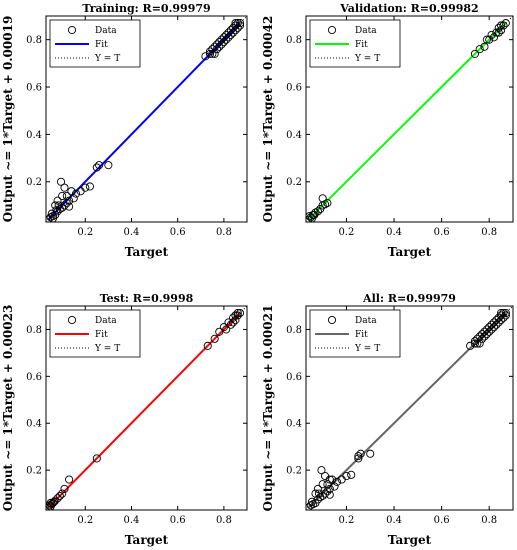 The image size is (517, 550). Describe the element at coordinates (107, 349) in the screenshot. I see `legend-label: Y = T` at that location.